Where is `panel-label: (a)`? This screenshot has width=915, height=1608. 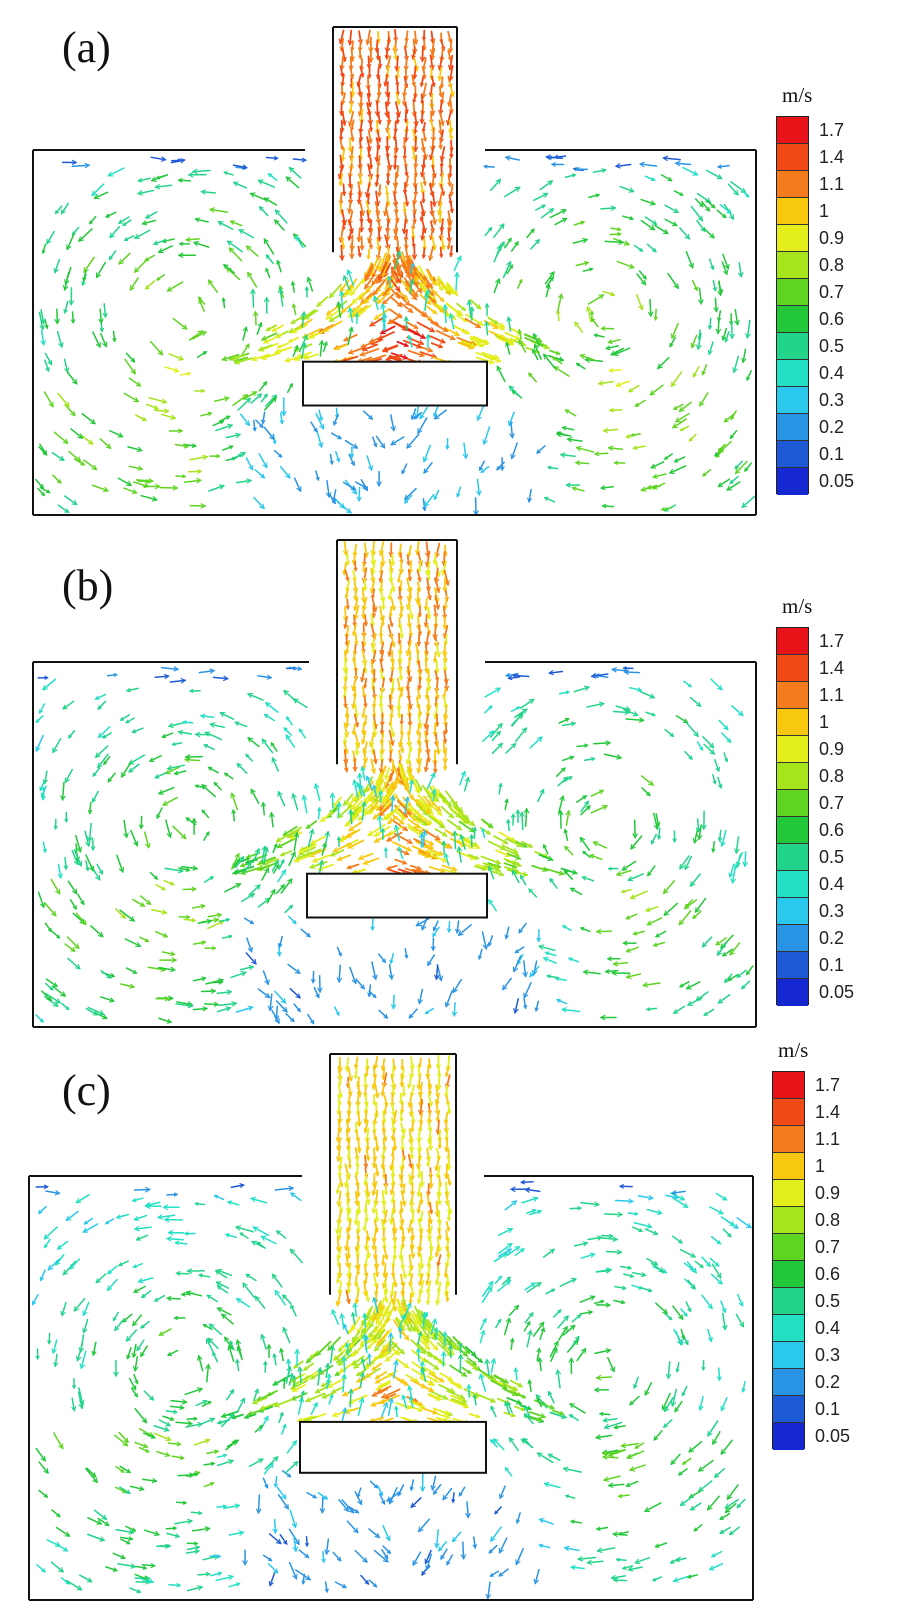
panel-label: (a) is located at coordinates (86, 47).